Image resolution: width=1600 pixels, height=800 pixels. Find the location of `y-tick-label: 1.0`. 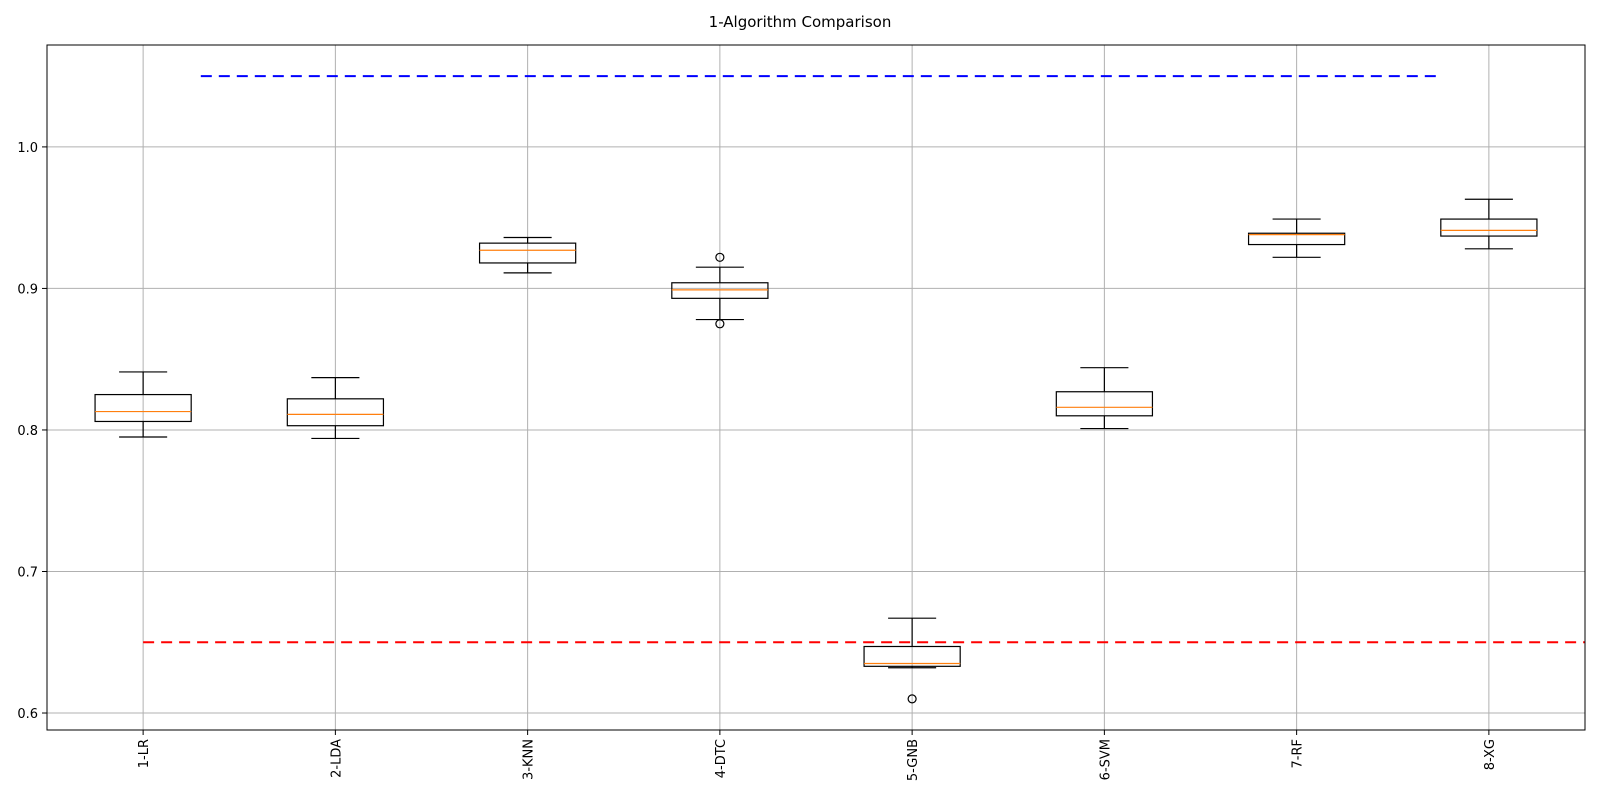

y-tick-label: 1.0 is located at coordinates (27, 148).